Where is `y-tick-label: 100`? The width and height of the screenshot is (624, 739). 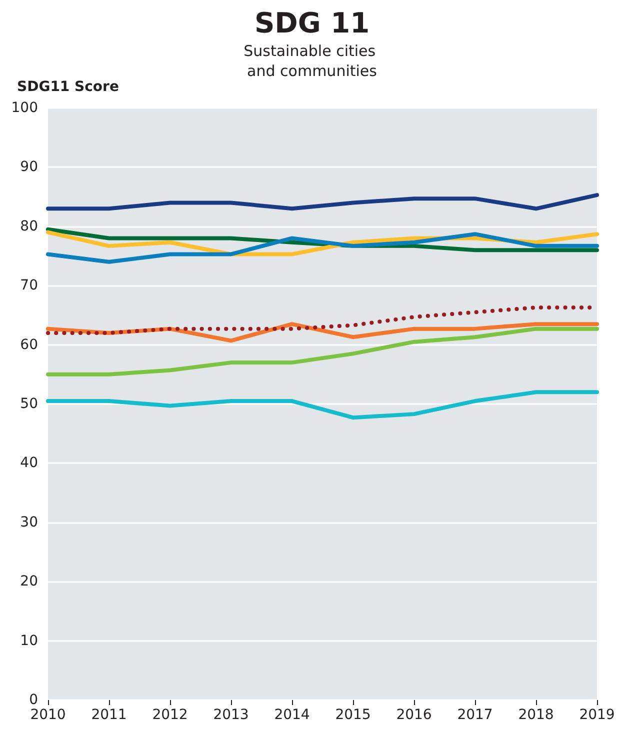 y-tick-label: 100 is located at coordinates (24, 108).